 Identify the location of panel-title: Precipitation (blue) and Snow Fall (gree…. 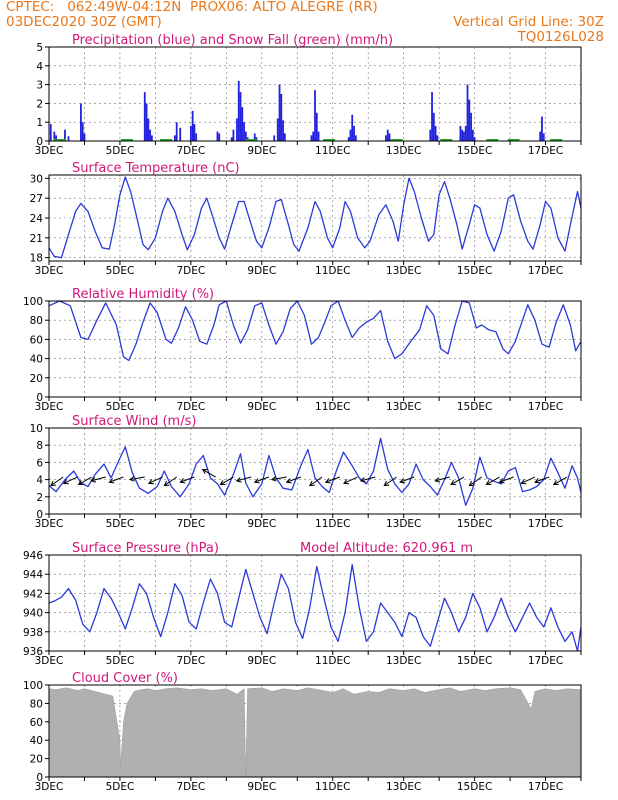
(232, 40).